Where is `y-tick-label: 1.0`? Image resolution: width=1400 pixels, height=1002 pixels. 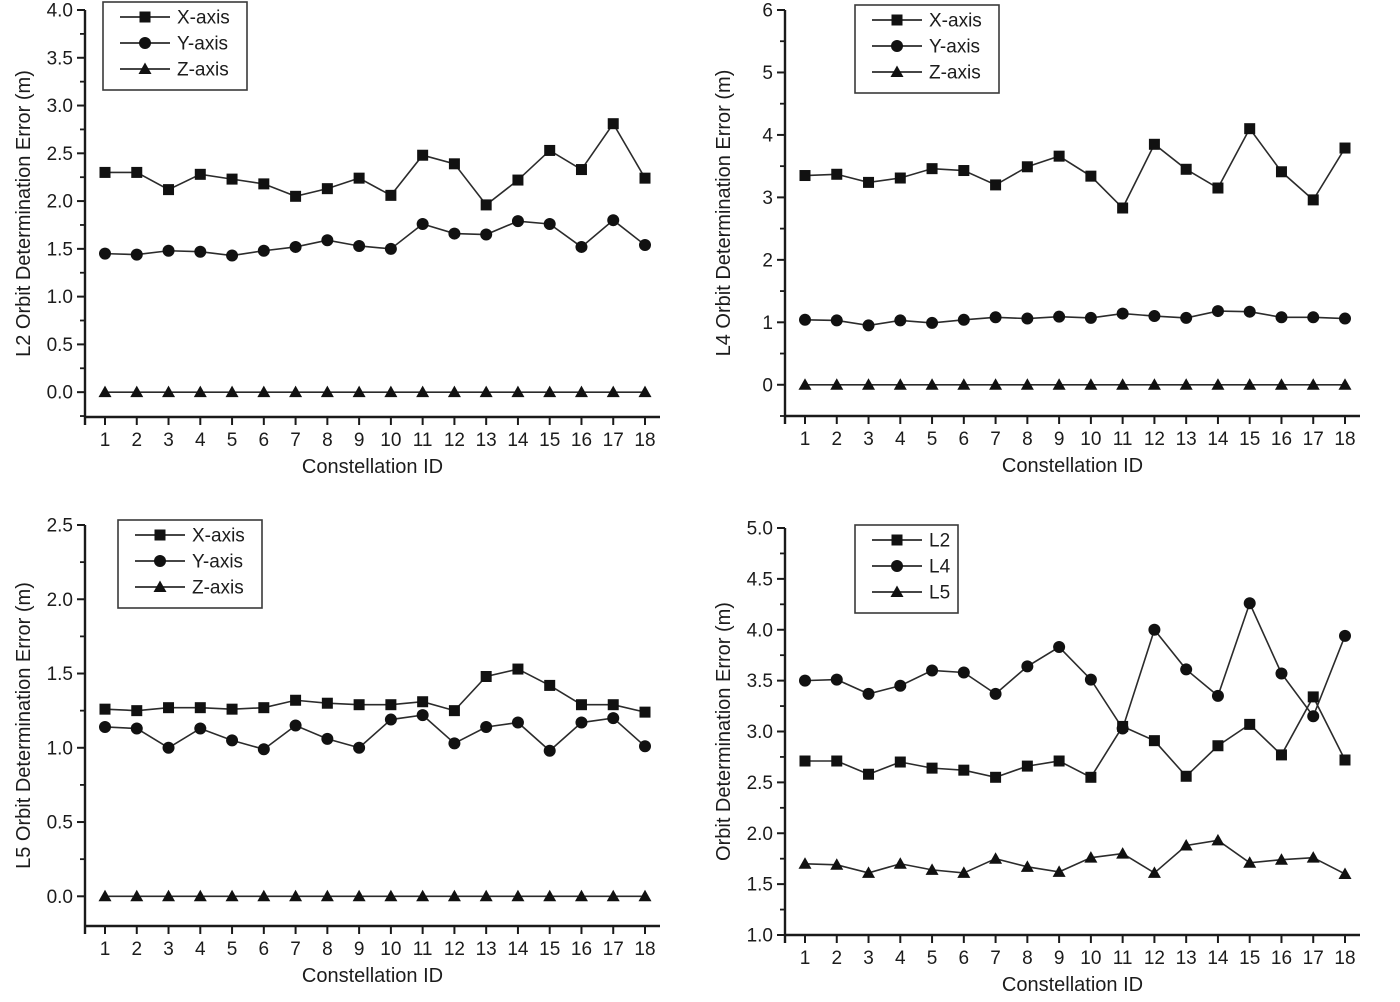
y-tick-label: 1.0 is located at coordinates (60, 748).